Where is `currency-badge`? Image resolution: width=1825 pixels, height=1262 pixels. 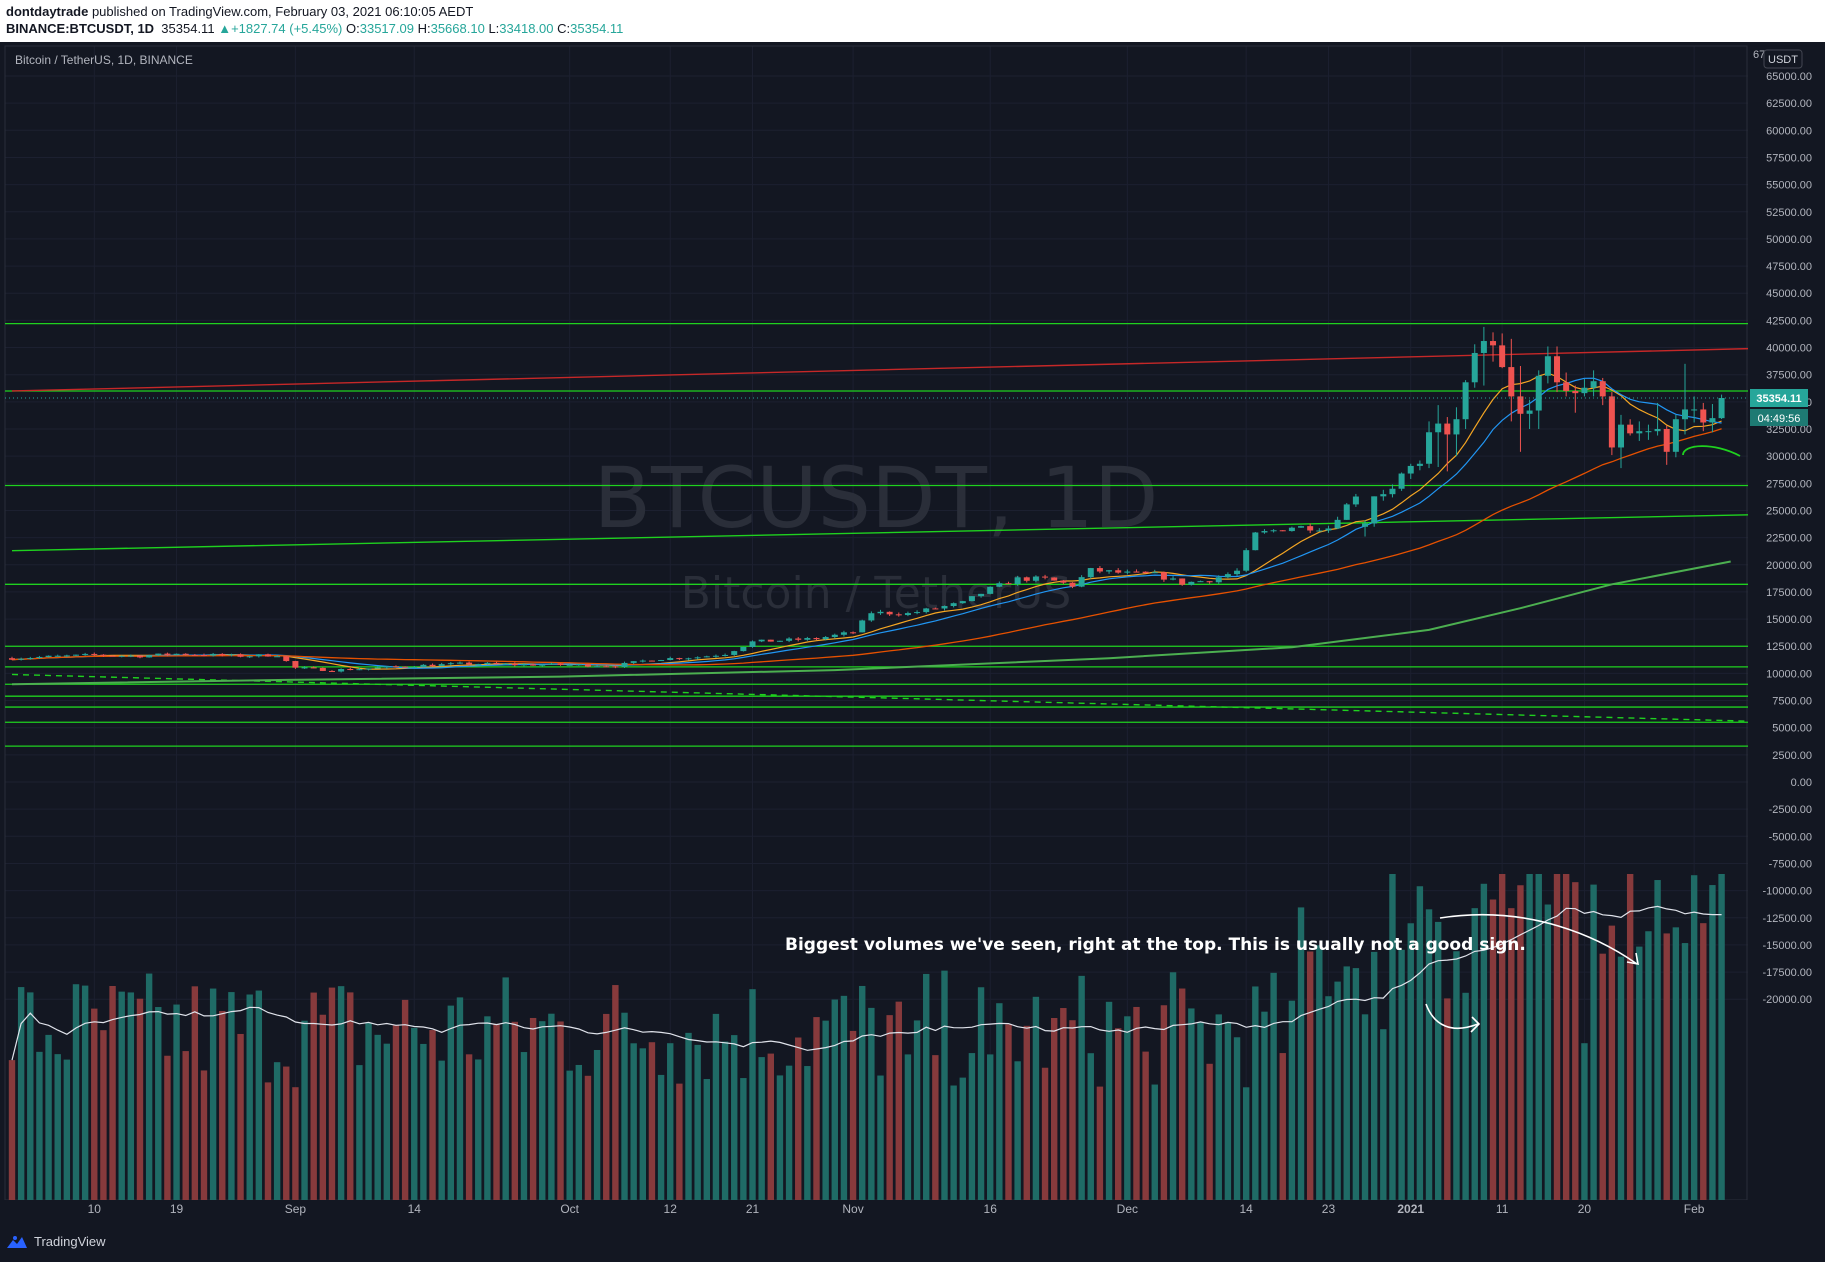 currency-badge is located at coordinates (1783, 59).